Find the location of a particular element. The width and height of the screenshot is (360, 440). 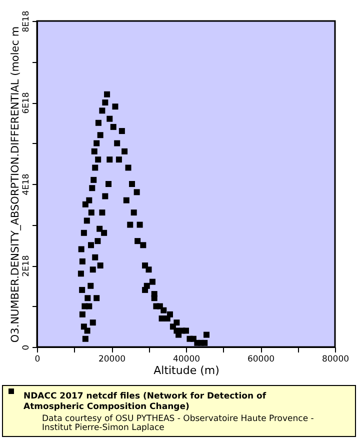

x-axis-title: Altitude (m) is located at coordinates (187, 370).